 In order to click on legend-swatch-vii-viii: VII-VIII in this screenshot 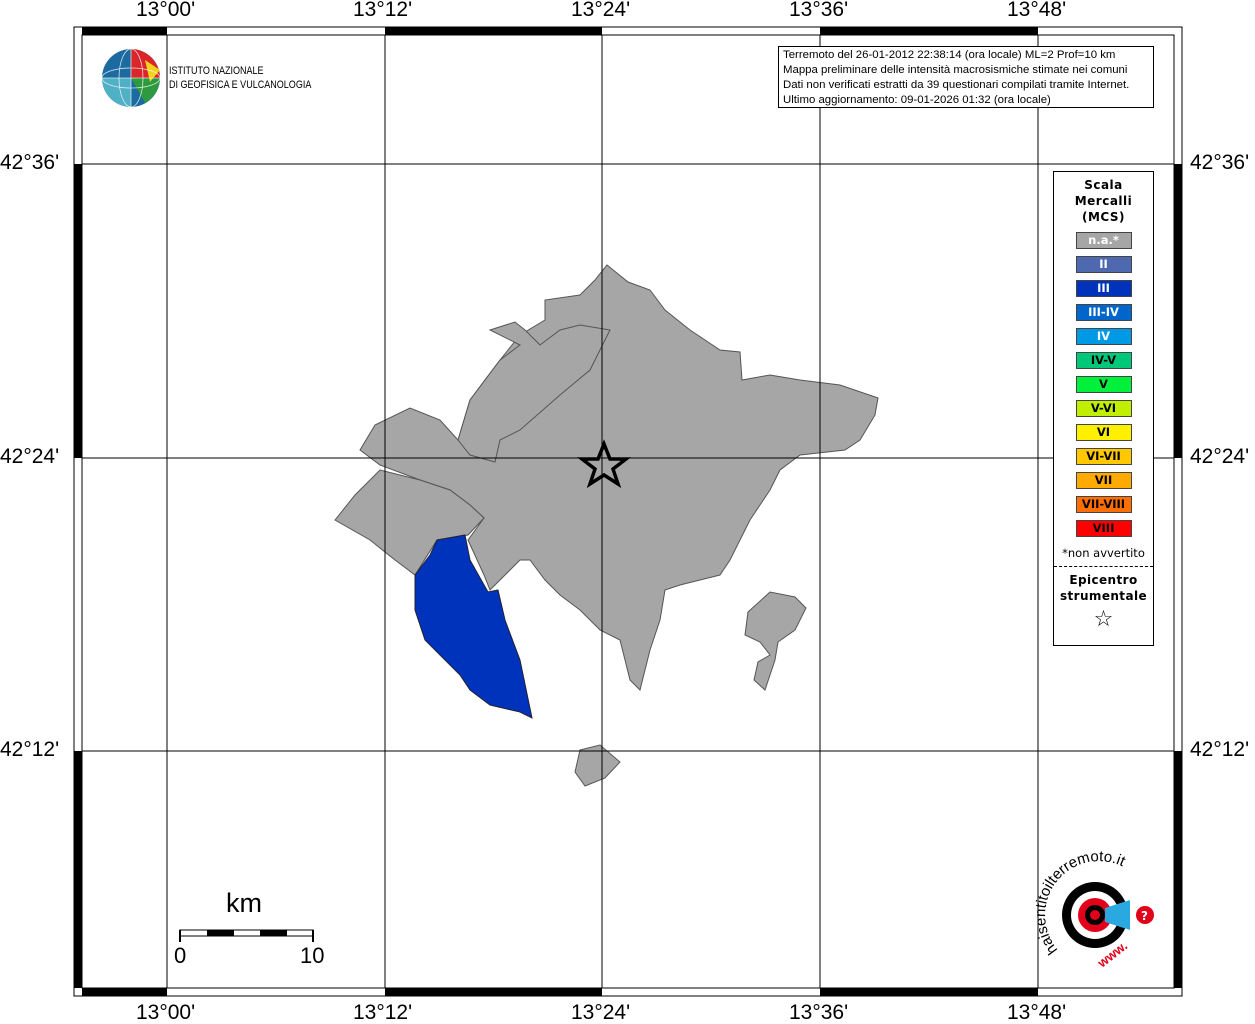, I will do `click(1103, 504)`.